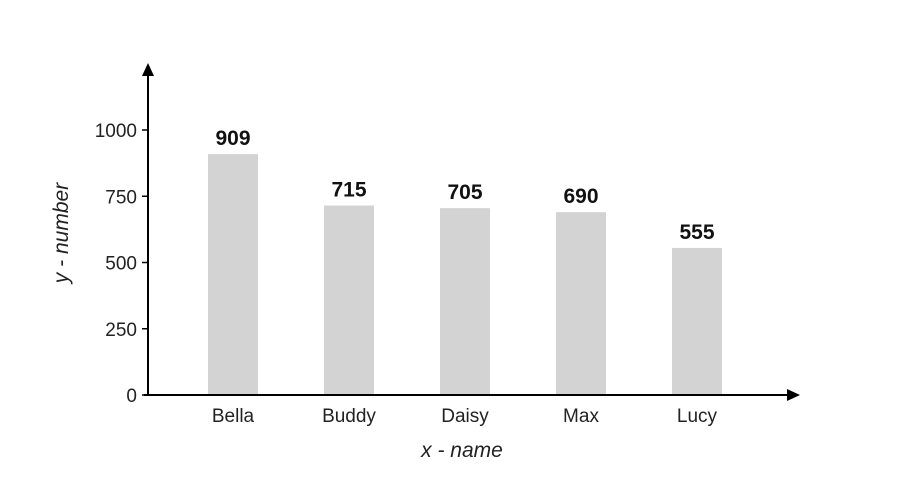 The image size is (900, 500). What do you see at coordinates (461, 450) in the screenshot?
I see `x-axis-title: x - name` at bounding box center [461, 450].